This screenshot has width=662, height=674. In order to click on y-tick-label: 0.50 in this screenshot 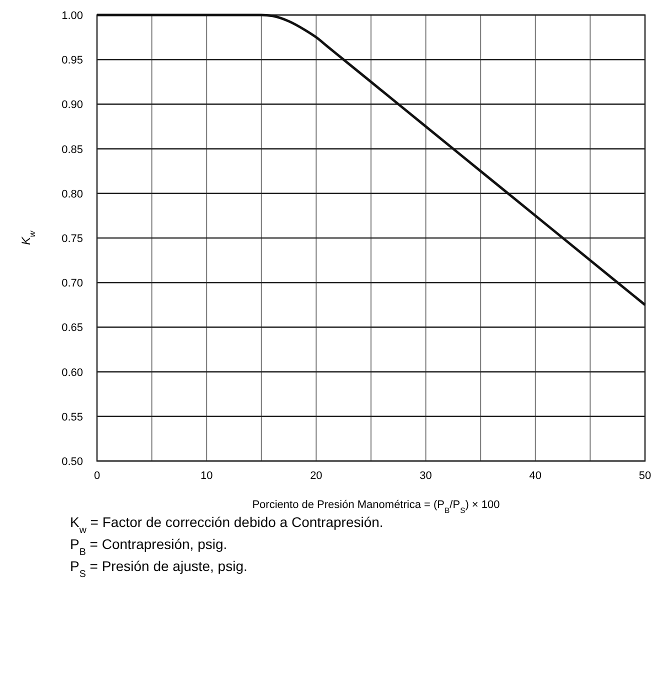, I will do `click(72, 462)`.